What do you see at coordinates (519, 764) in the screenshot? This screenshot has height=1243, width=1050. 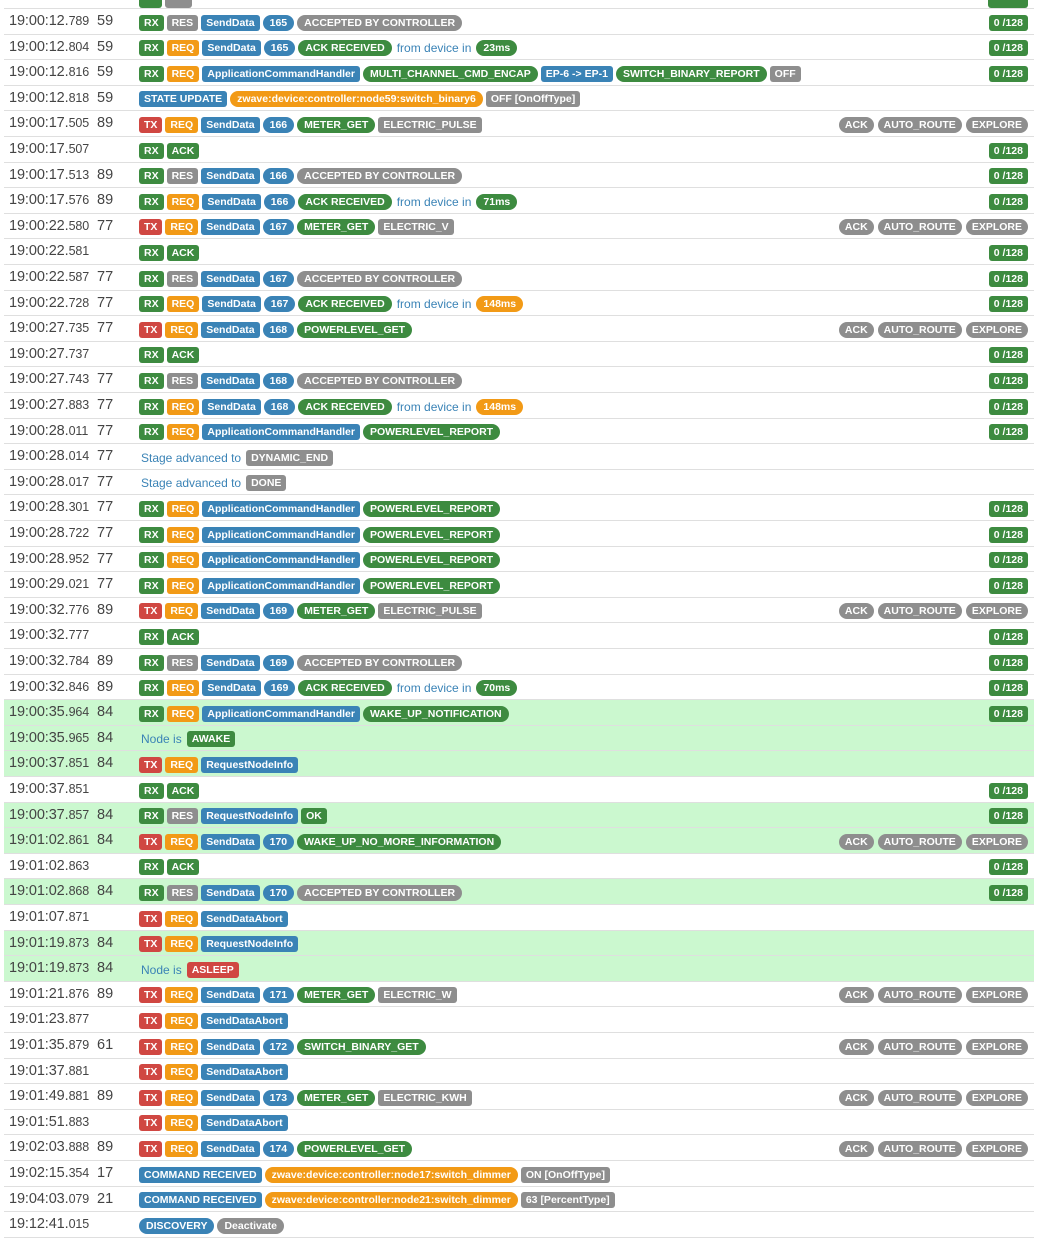 I see `log-row: 19:00:37.851 84 TX REQ RequestNodeInfo` at bounding box center [519, 764].